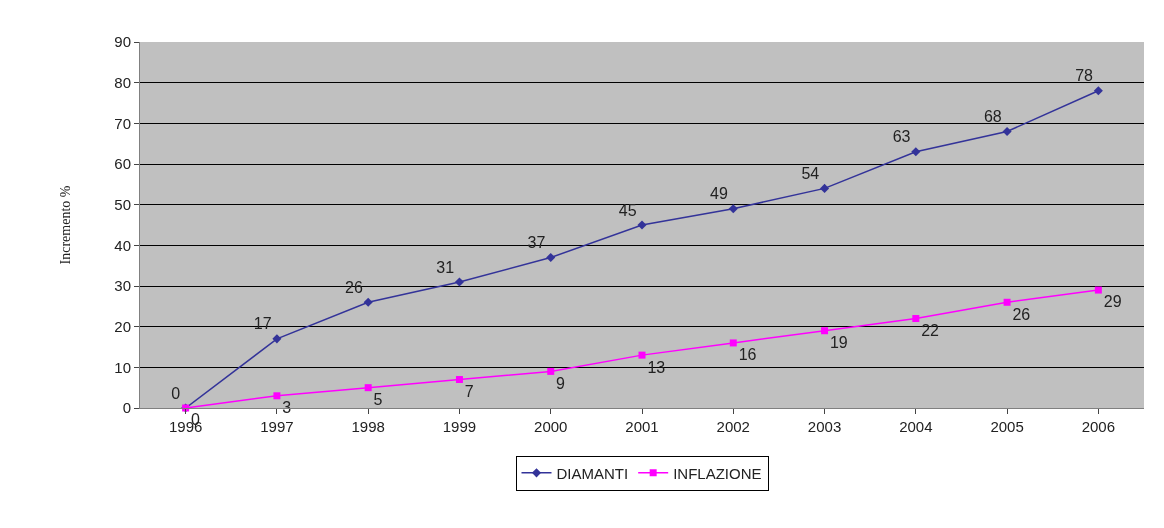 The height and width of the screenshot is (528, 1164). Describe the element at coordinates (992, 117) in the screenshot. I see `data-label: 68` at that location.